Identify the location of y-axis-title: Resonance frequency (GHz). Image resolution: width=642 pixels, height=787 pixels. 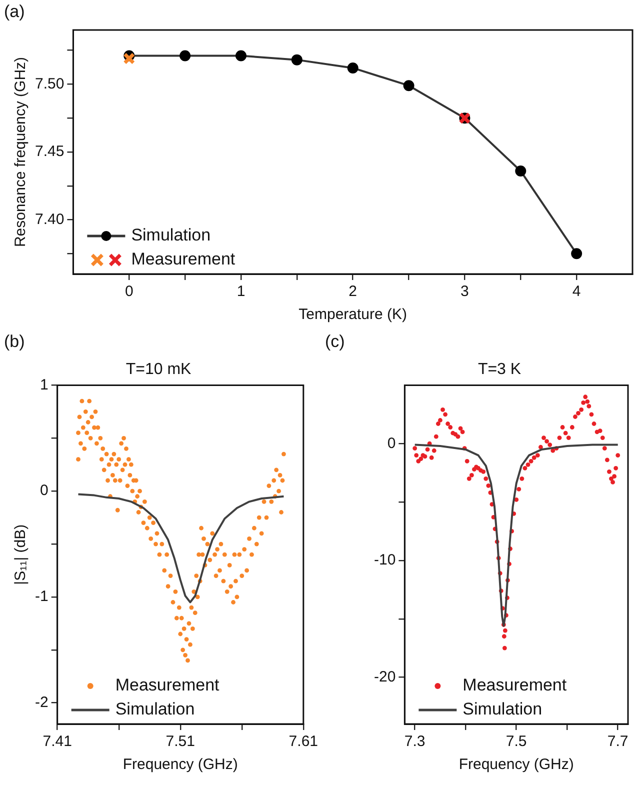
(21, 152).